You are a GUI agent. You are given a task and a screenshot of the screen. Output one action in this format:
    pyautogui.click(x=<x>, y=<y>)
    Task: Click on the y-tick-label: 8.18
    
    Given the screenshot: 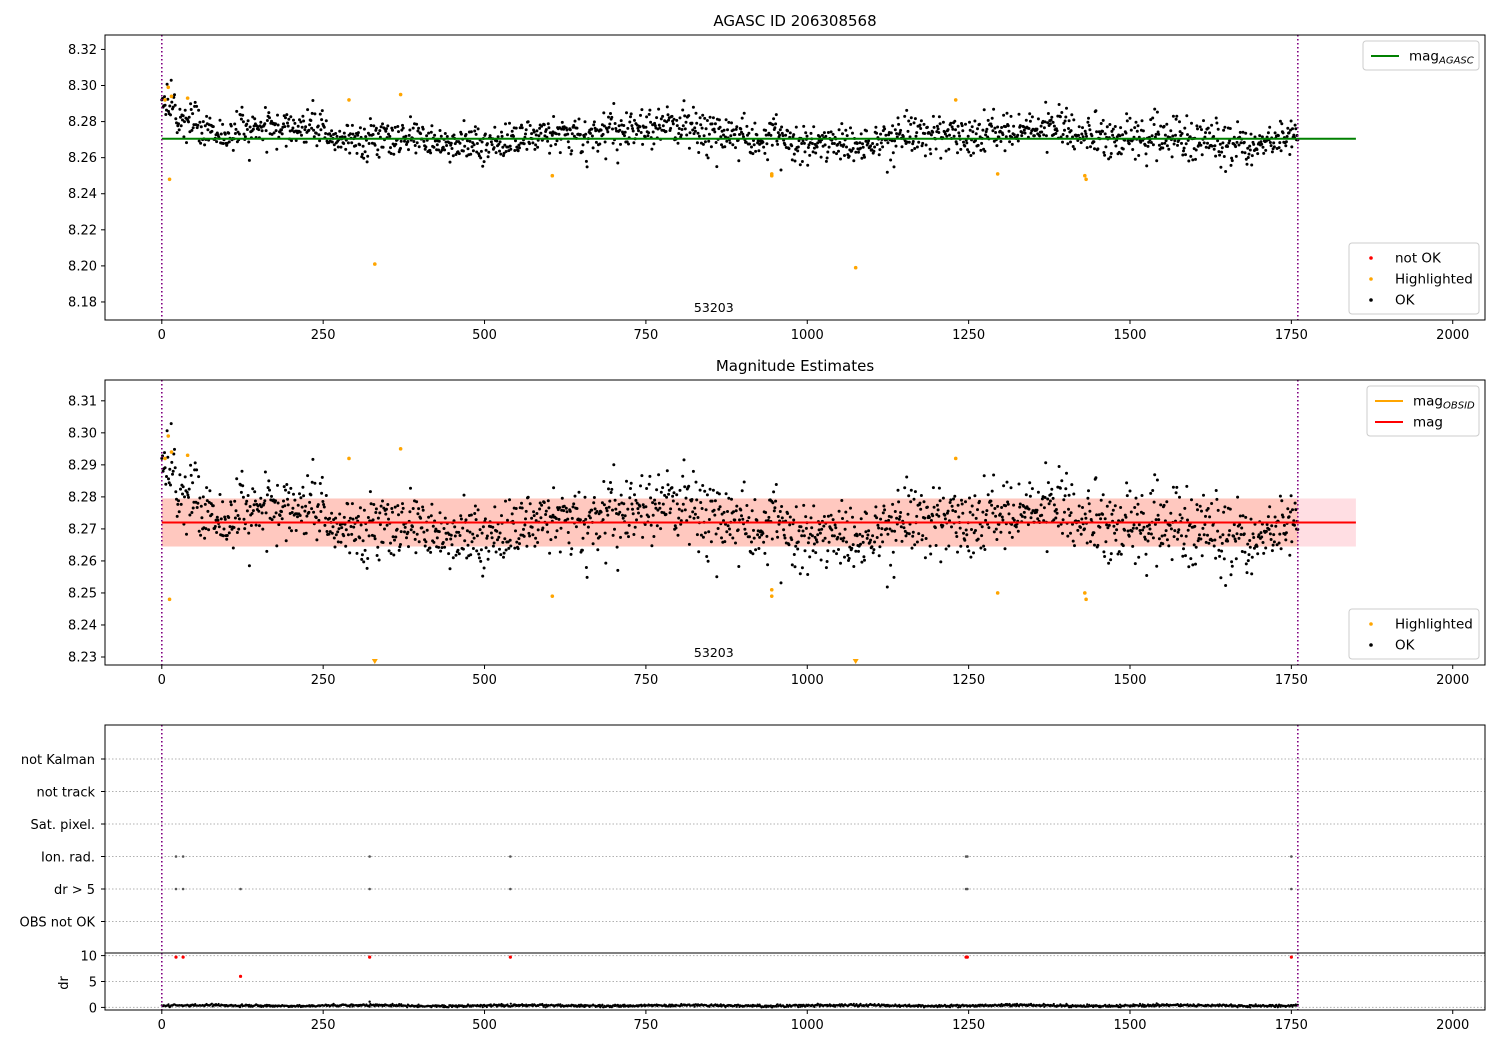 What is the action you would take?
    pyautogui.click(x=82, y=302)
    